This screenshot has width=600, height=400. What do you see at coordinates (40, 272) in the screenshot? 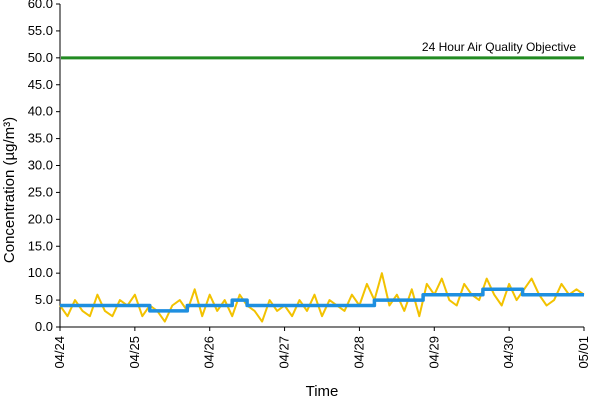
I see `y-tick-label: 10.0` at bounding box center [40, 272].